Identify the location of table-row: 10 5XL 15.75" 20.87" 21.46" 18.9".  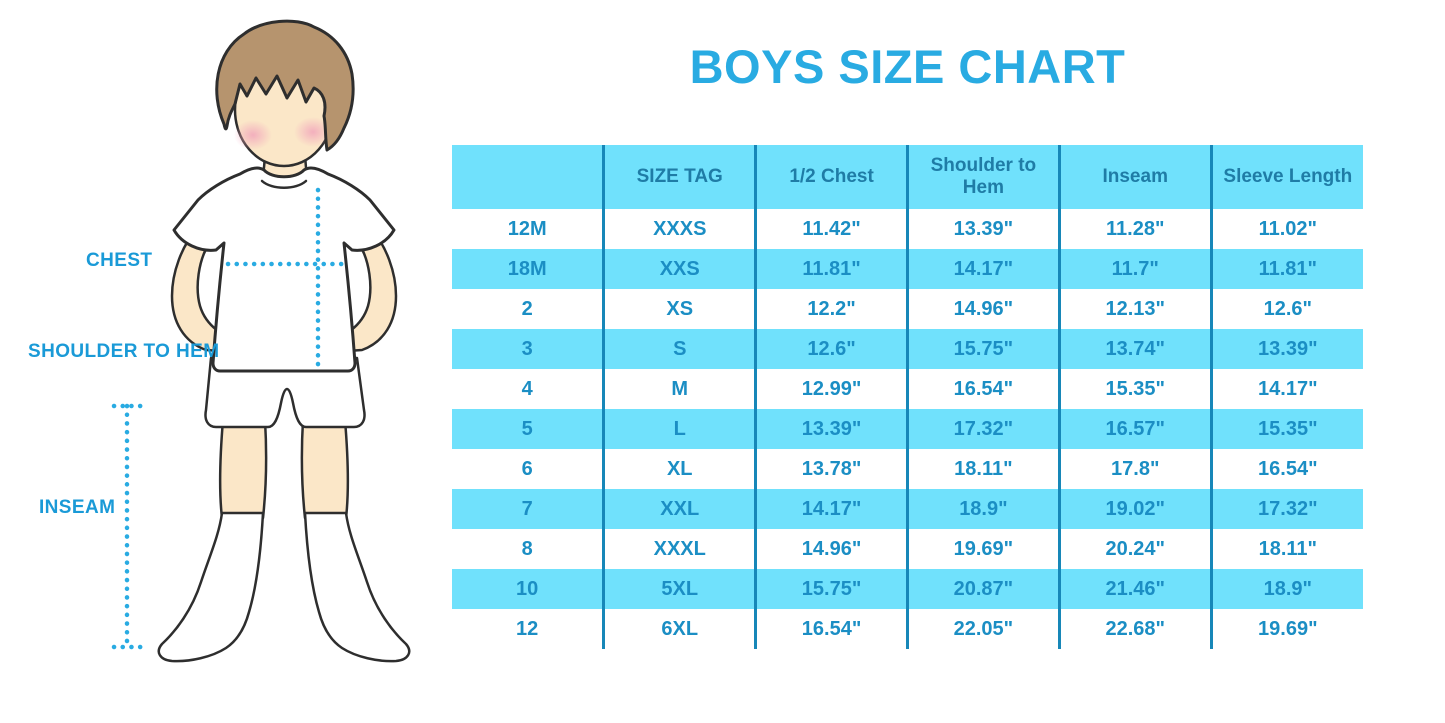
(907, 589).